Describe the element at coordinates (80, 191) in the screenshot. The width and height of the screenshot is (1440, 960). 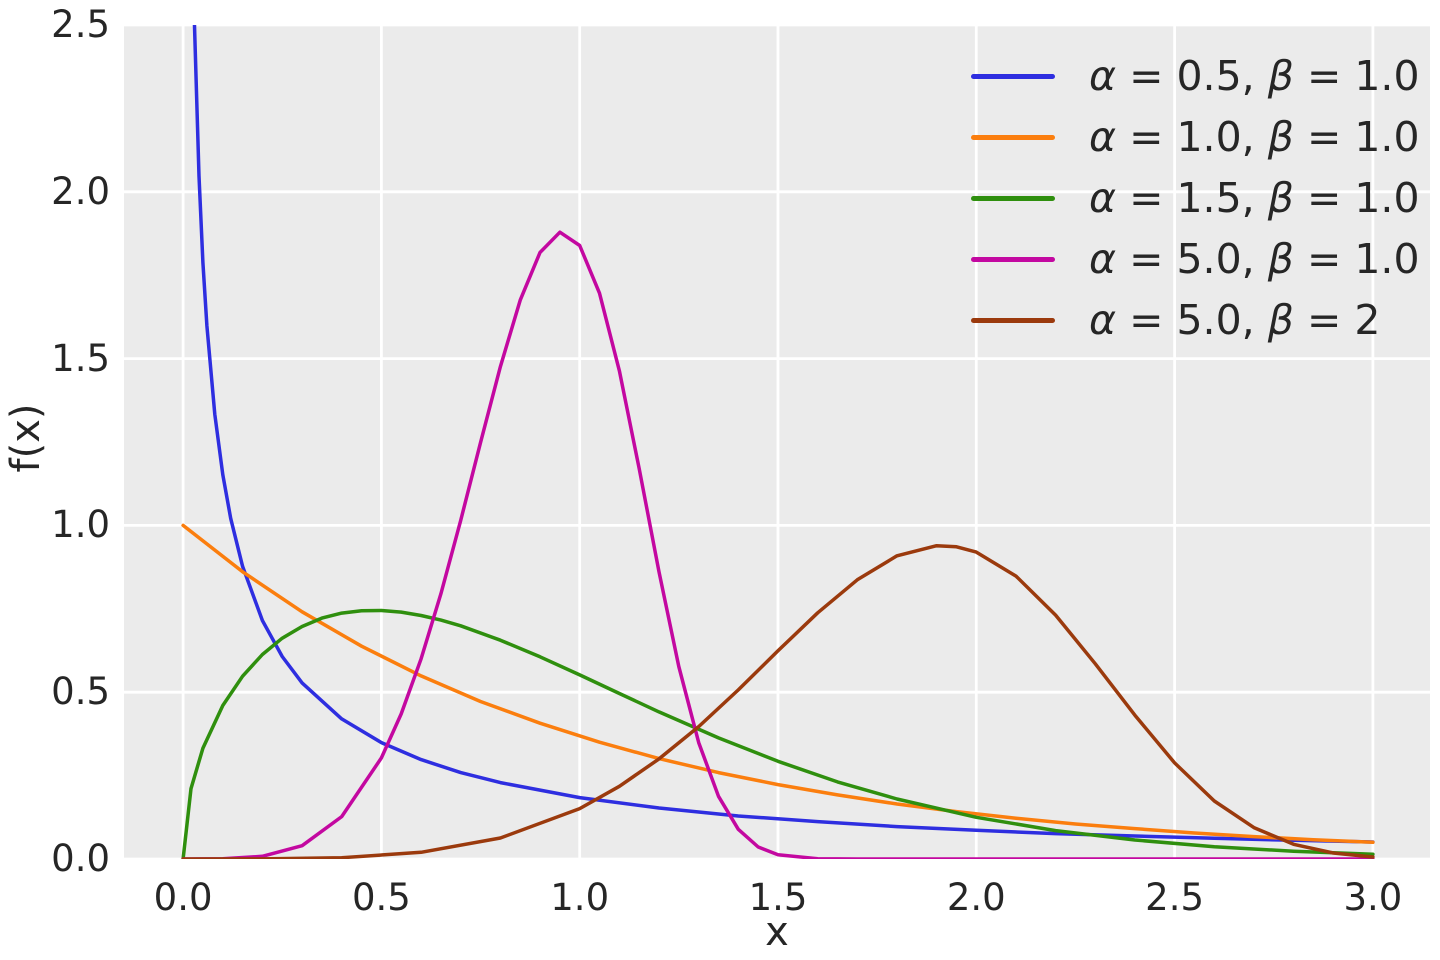
I see `y-tick-label: 2.0` at that location.